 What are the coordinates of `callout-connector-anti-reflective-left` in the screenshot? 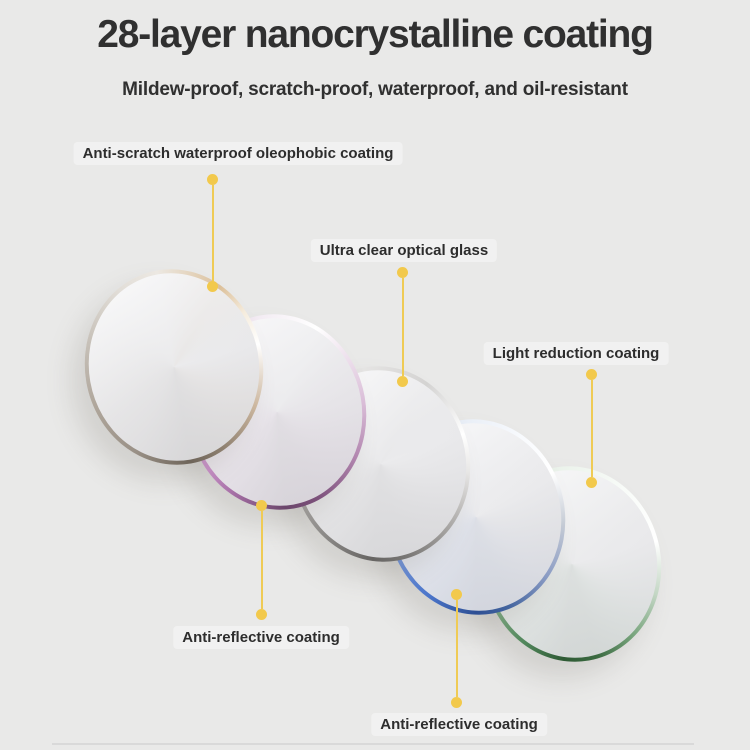 It's located at (261, 560).